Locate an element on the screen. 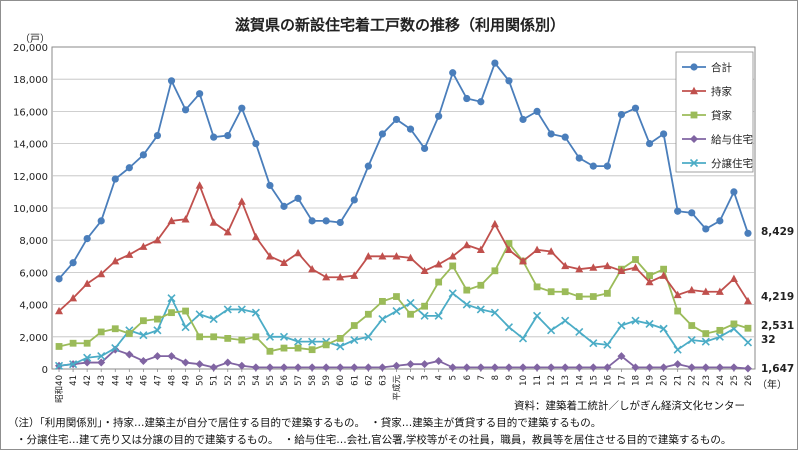  x-tick-label: 13 is located at coordinates (566, 380).